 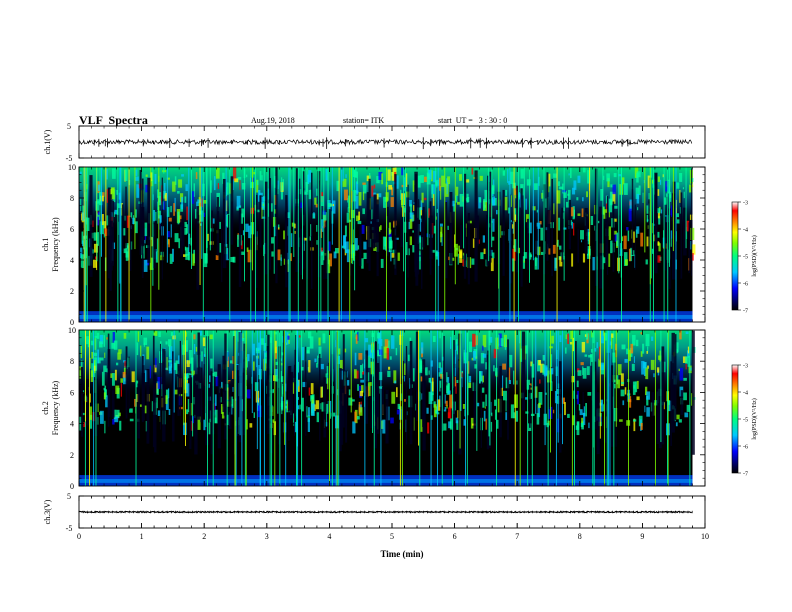 What do you see at coordinates (745, 312) in the screenshot?
I see `colorbar-tick-label: -7` at bounding box center [745, 312].